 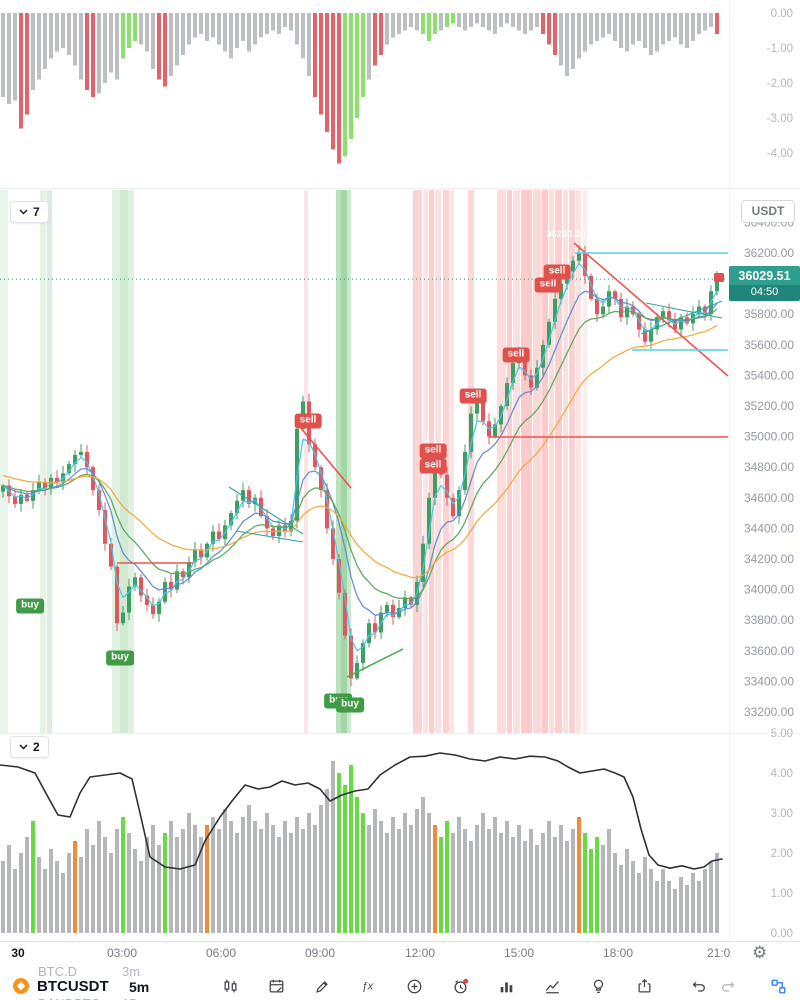 I want to click on svg-text: 4.00, so click(x=782, y=774).